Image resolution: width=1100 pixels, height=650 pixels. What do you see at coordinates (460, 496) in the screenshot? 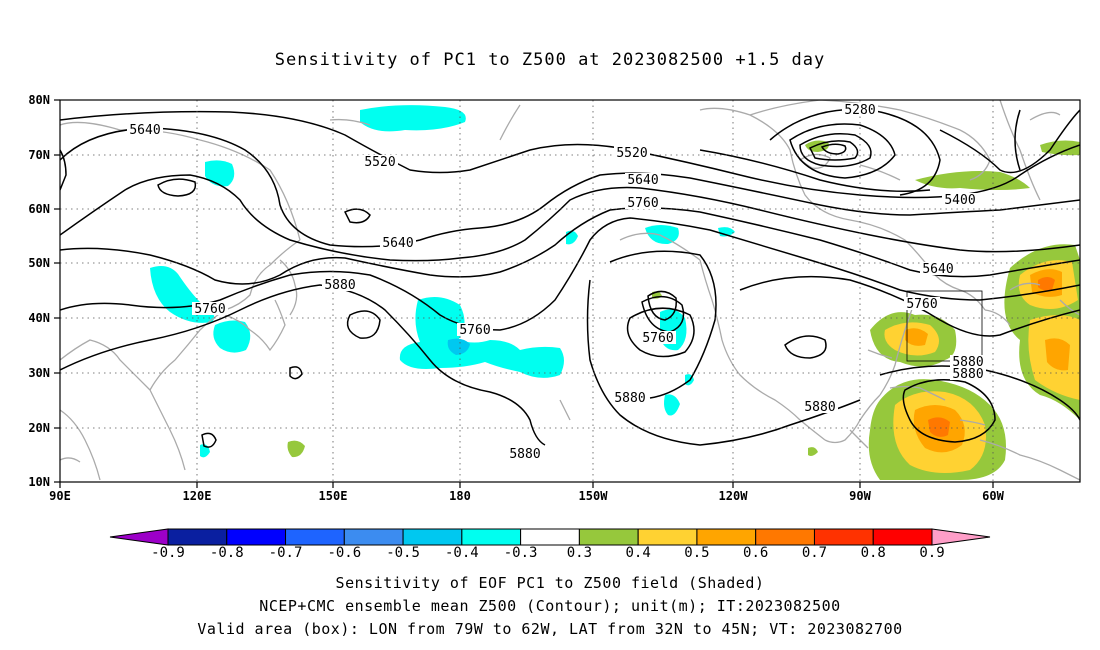
I see `lon-tick-label: 180` at bounding box center [460, 496].